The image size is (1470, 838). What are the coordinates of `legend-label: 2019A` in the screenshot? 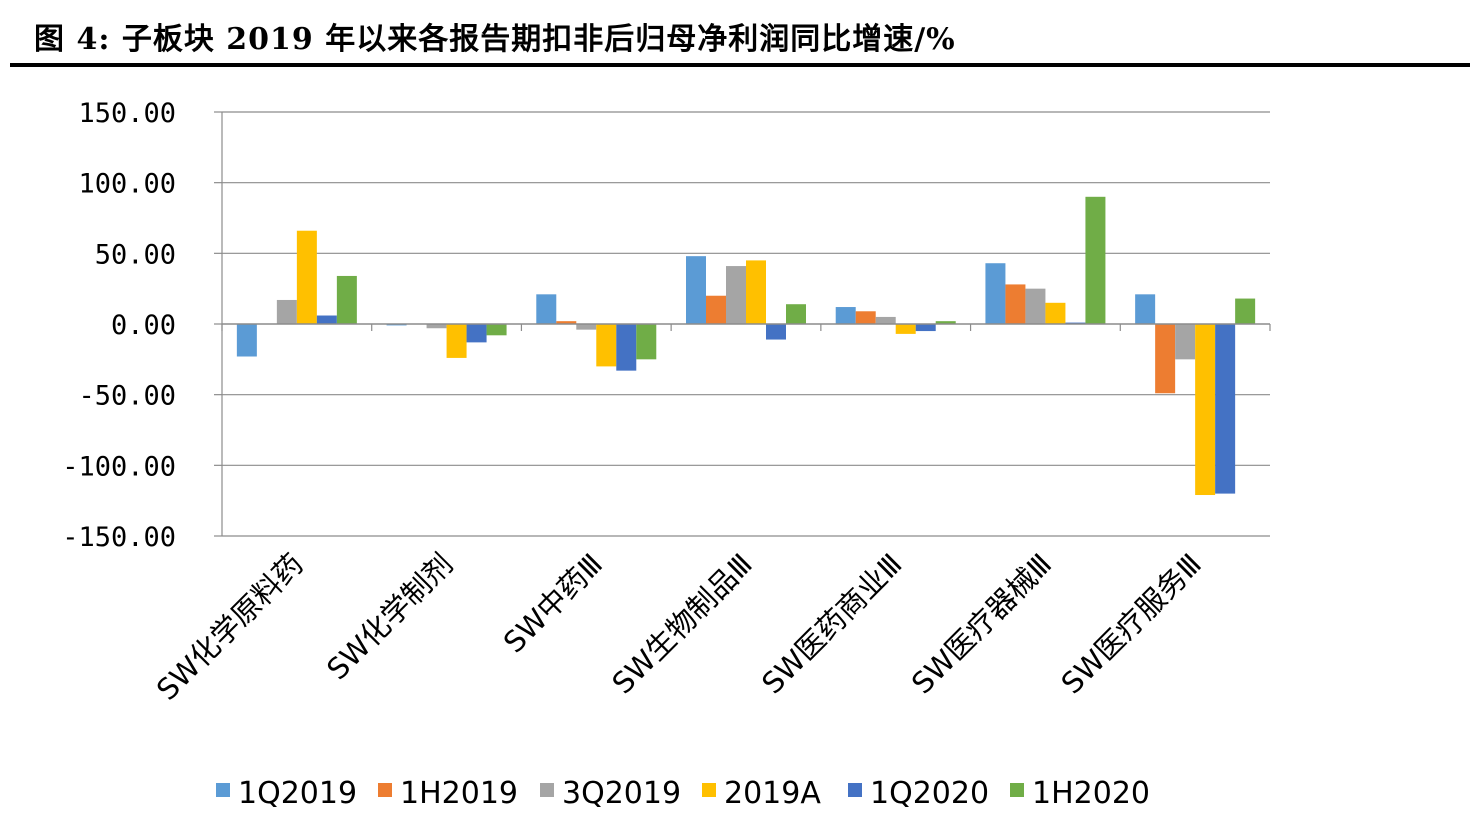 It's located at (772, 793).